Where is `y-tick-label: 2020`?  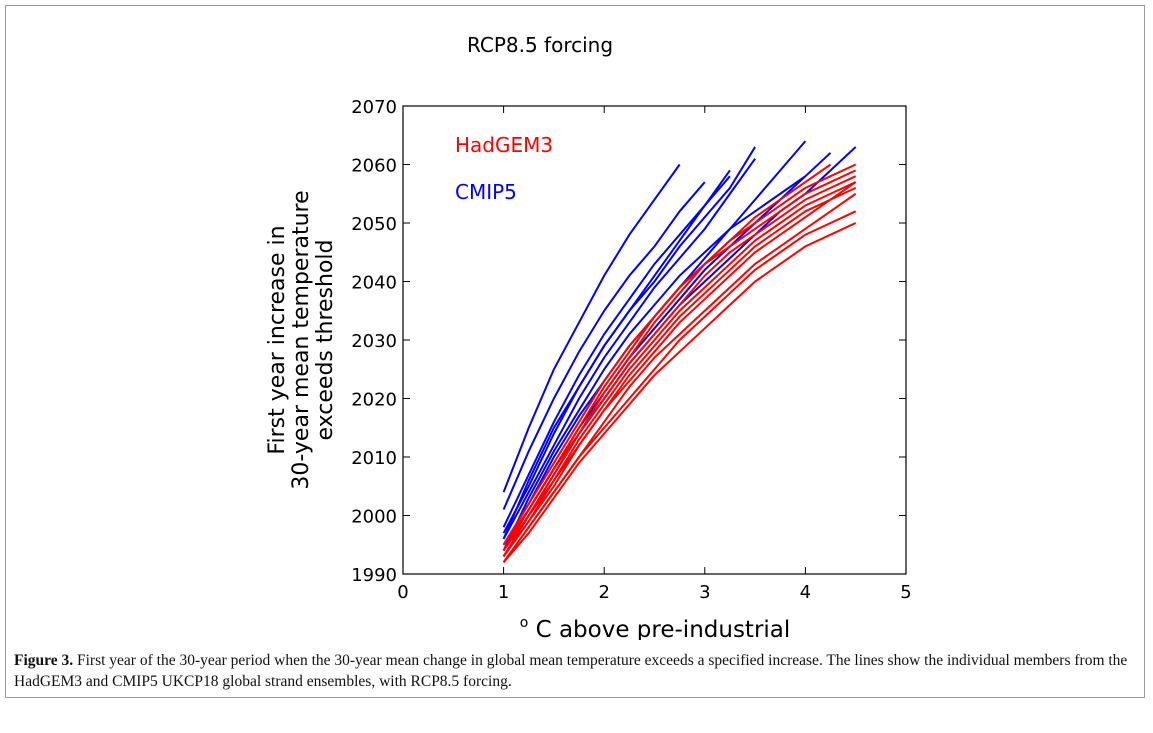 y-tick-label: 2020 is located at coordinates (374, 400).